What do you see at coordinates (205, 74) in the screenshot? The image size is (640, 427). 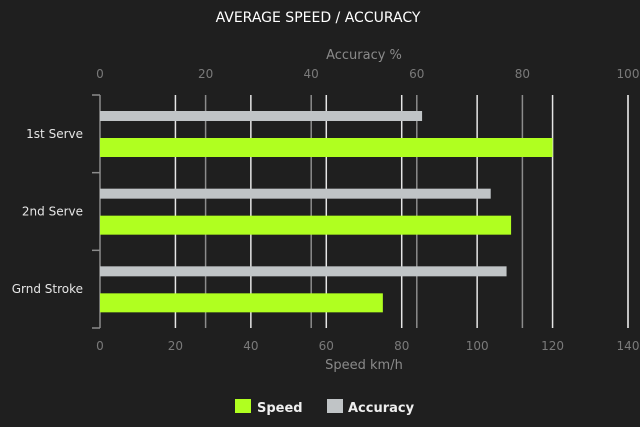 I see `top-tick-label: 20` at bounding box center [205, 74].